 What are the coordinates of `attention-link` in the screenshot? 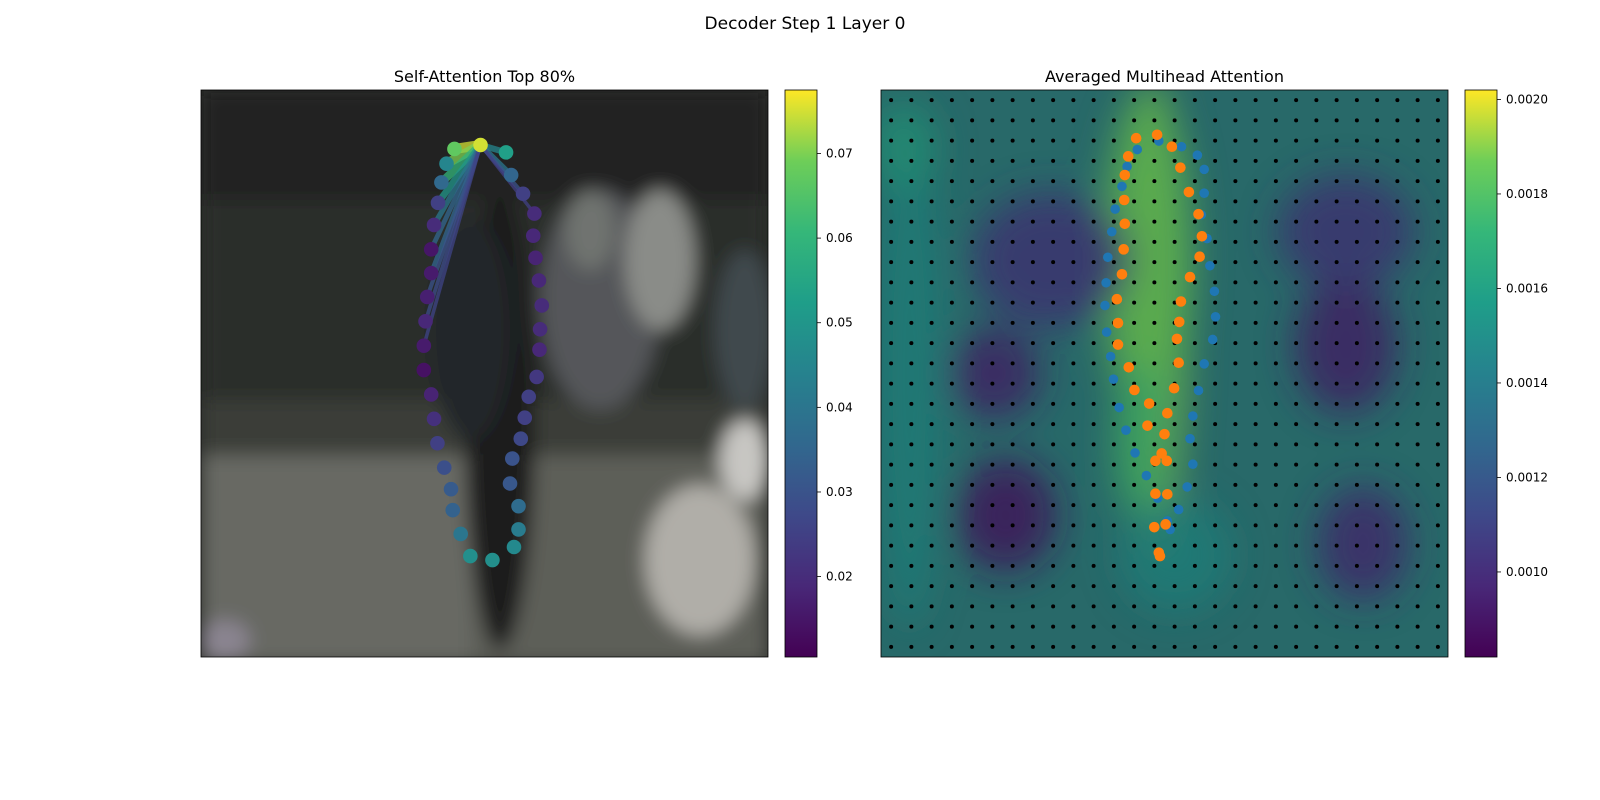 It's located at (452, 245).